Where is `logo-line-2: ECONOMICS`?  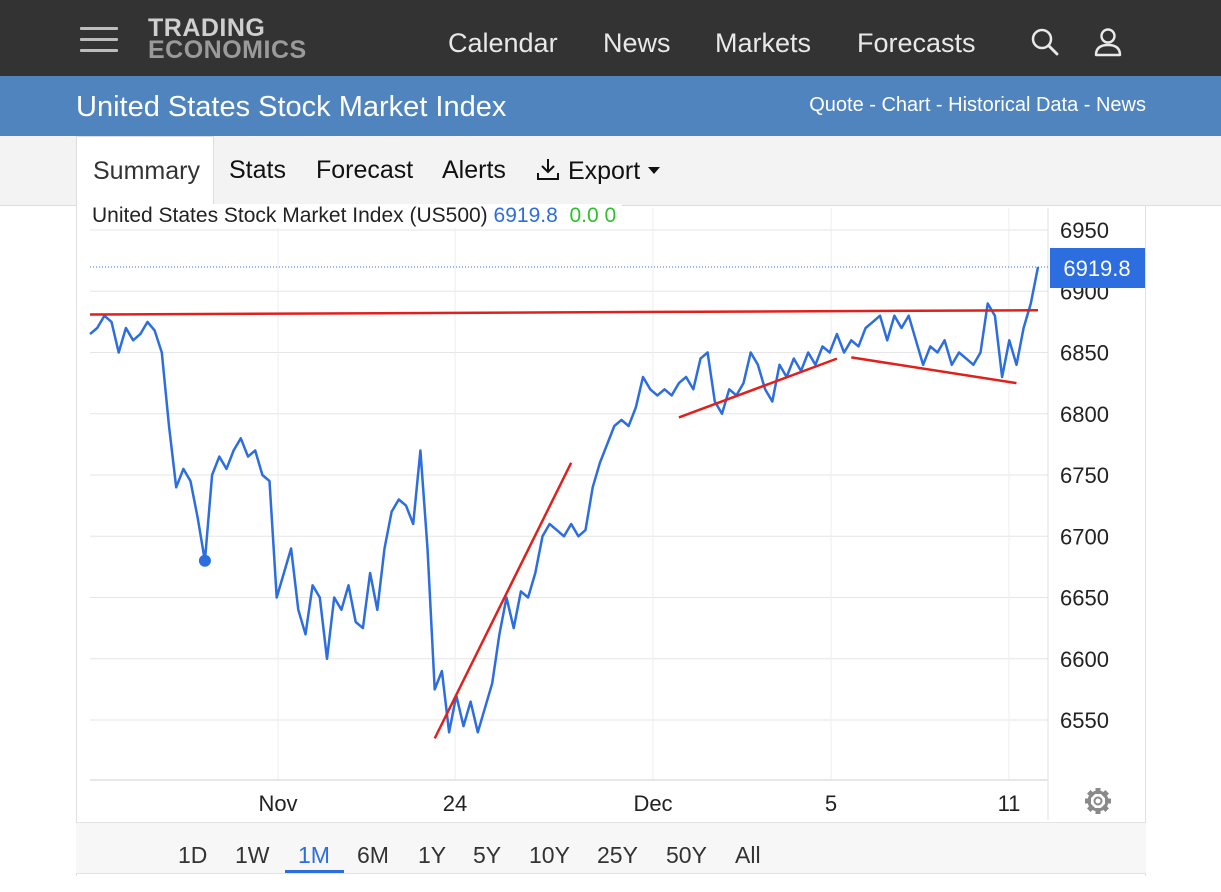
logo-line-2: ECONOMICS is located at coordinates (227, 50).